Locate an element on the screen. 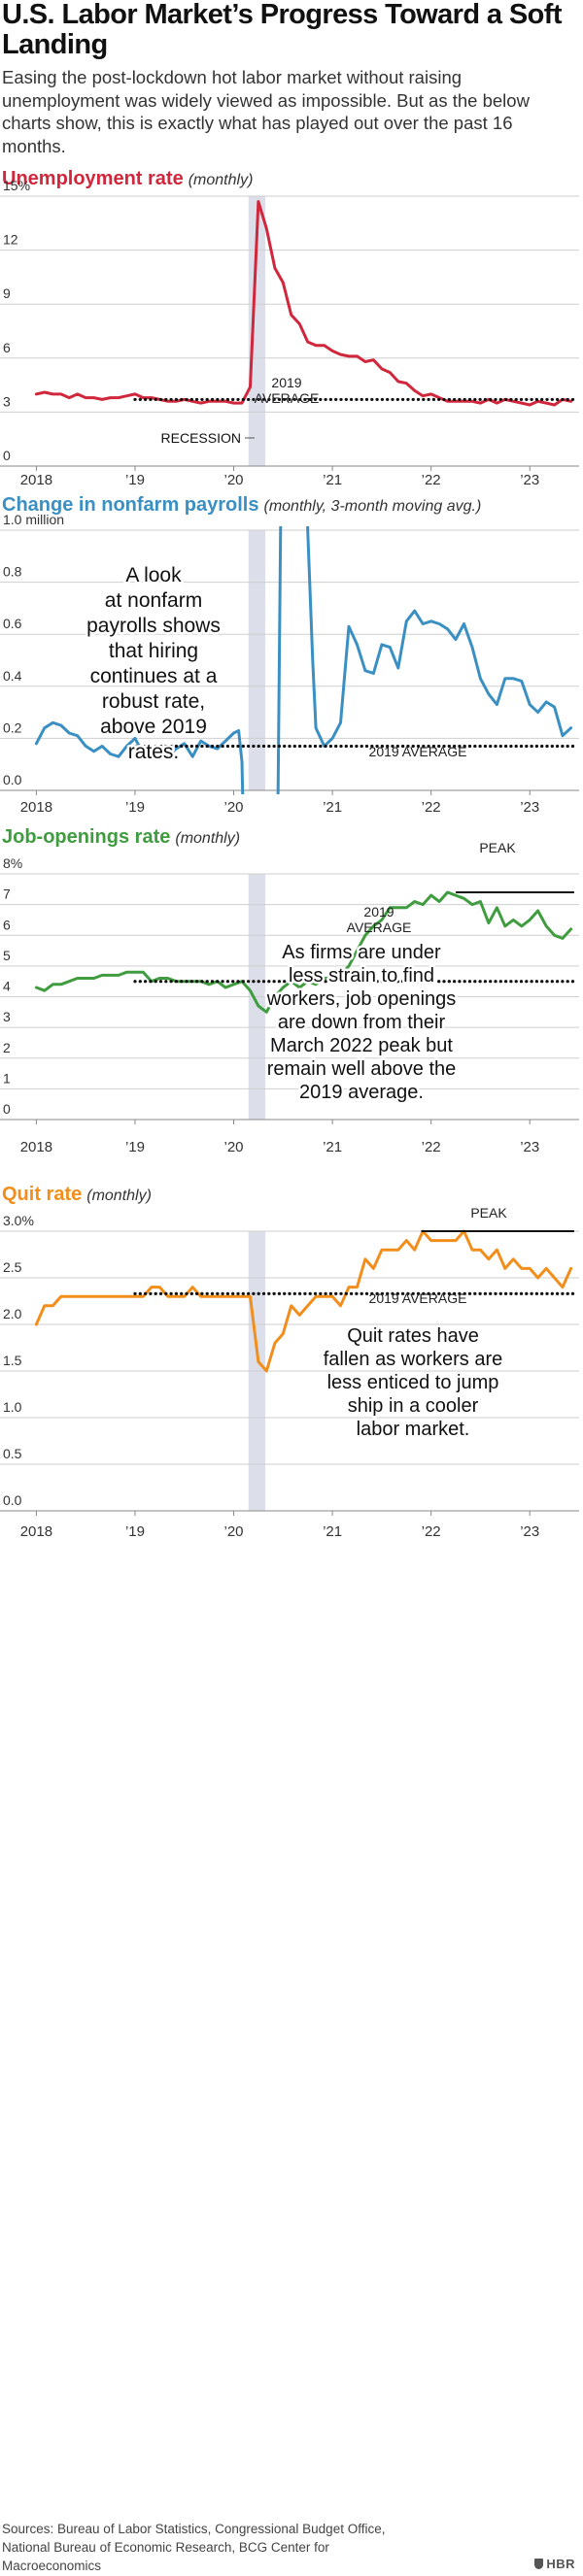  y-tick-label: 6 is located at coordinates (7, 925).